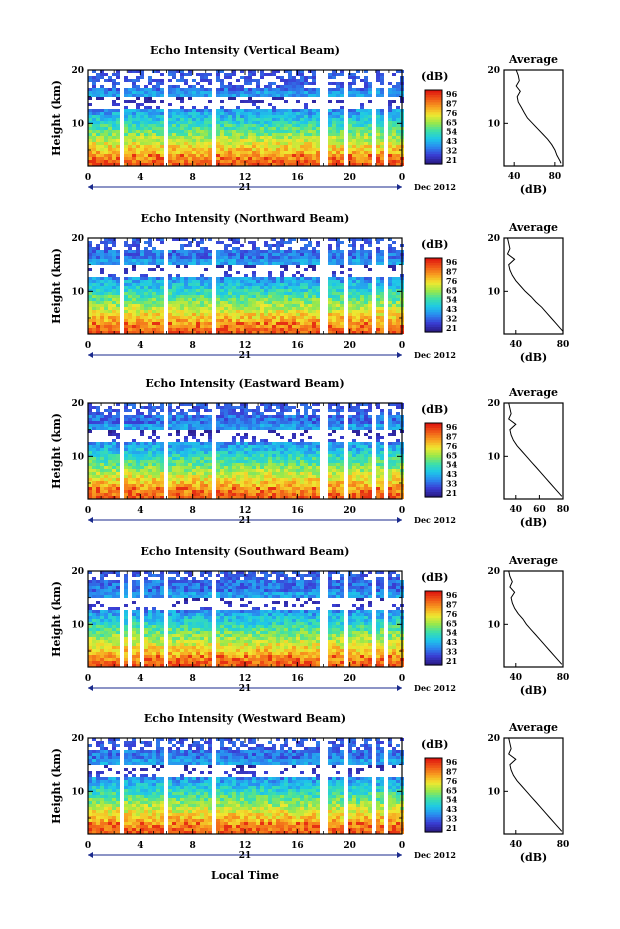  Describe the element at coordinates (402, 178) in the screenshot. I see `x-tick-label: 0` at that location.